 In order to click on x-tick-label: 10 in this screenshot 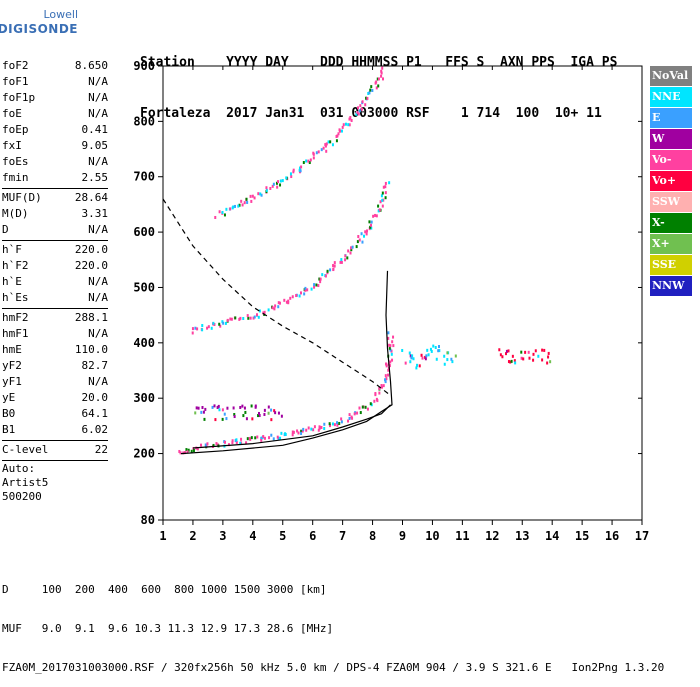, I will do `click(432, 536)`.